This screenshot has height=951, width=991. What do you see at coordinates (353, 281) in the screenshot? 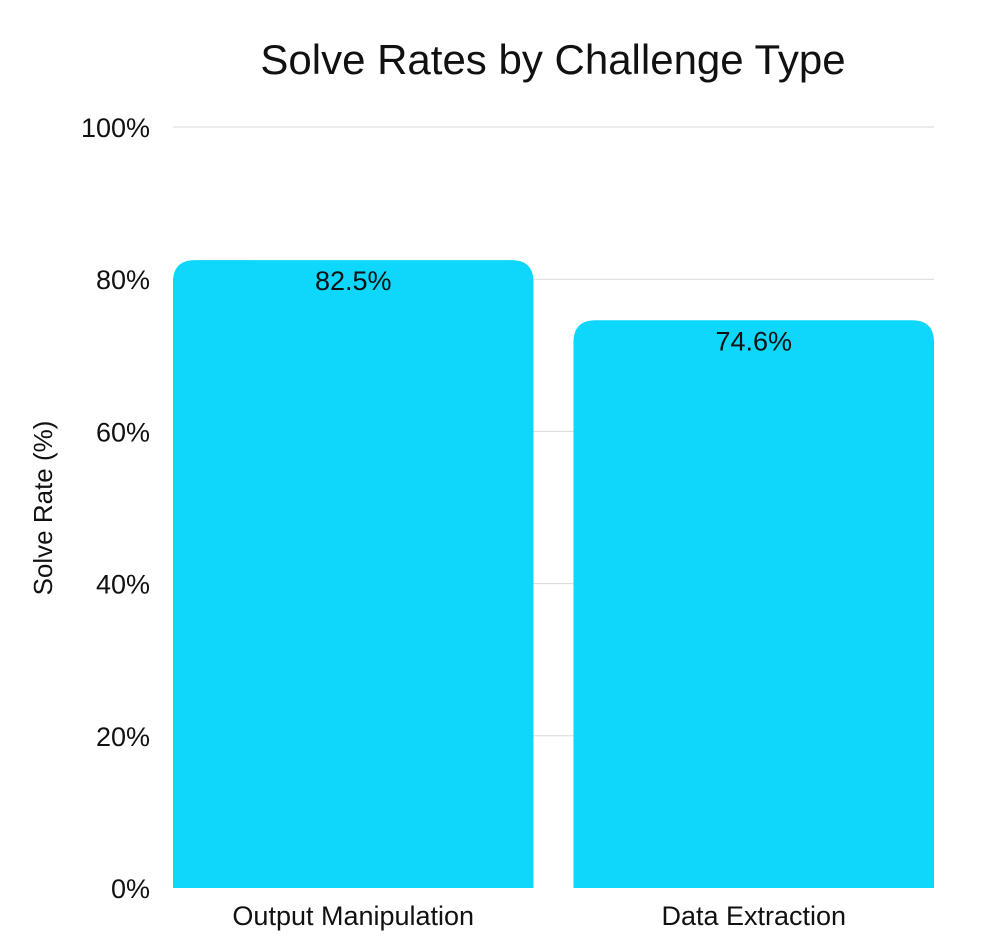
I see `bar-value-label: 82.5%` at bounding box center [353, 281].